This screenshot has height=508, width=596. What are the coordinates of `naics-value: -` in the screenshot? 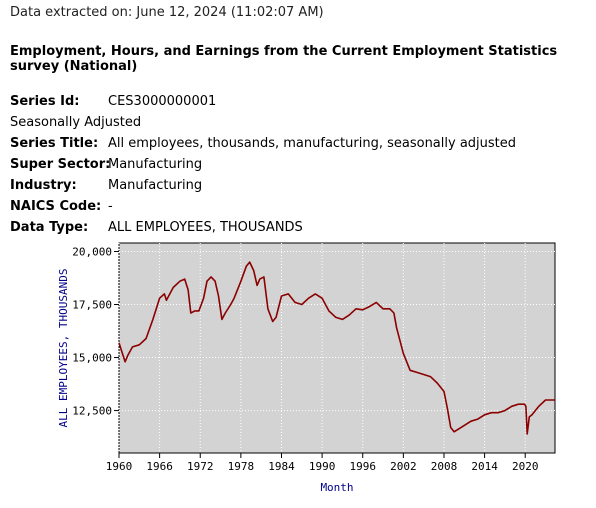 It's located at (110, 206).